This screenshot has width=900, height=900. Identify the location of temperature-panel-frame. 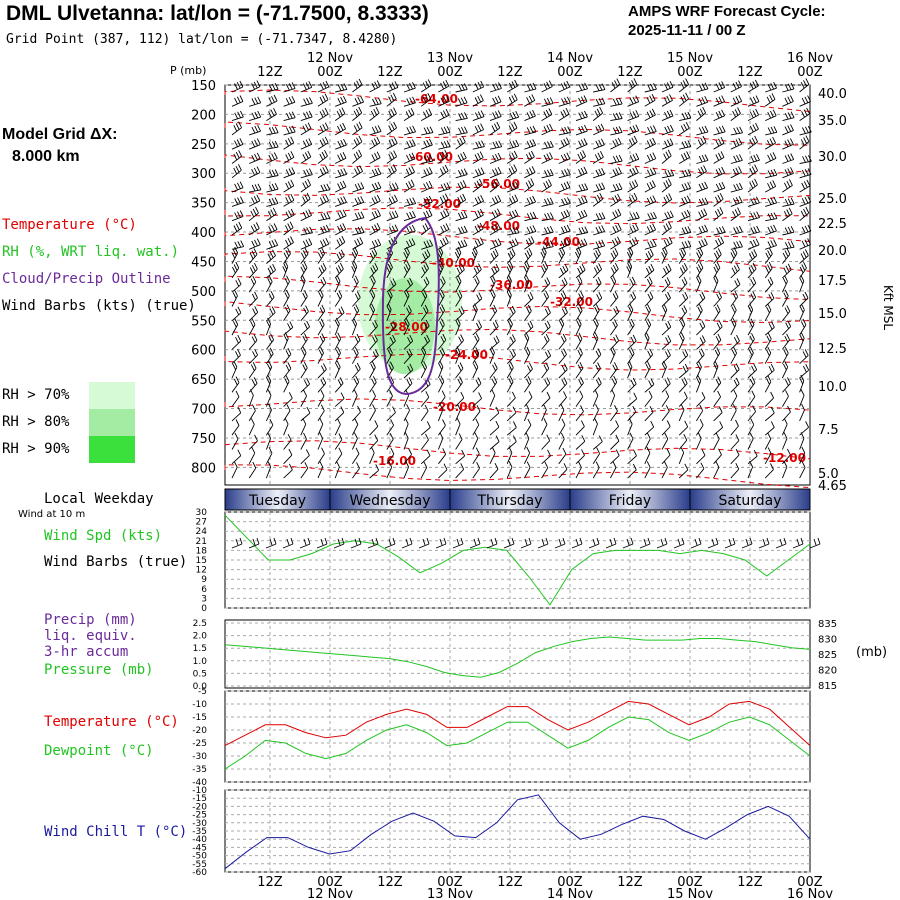
(517, 736).